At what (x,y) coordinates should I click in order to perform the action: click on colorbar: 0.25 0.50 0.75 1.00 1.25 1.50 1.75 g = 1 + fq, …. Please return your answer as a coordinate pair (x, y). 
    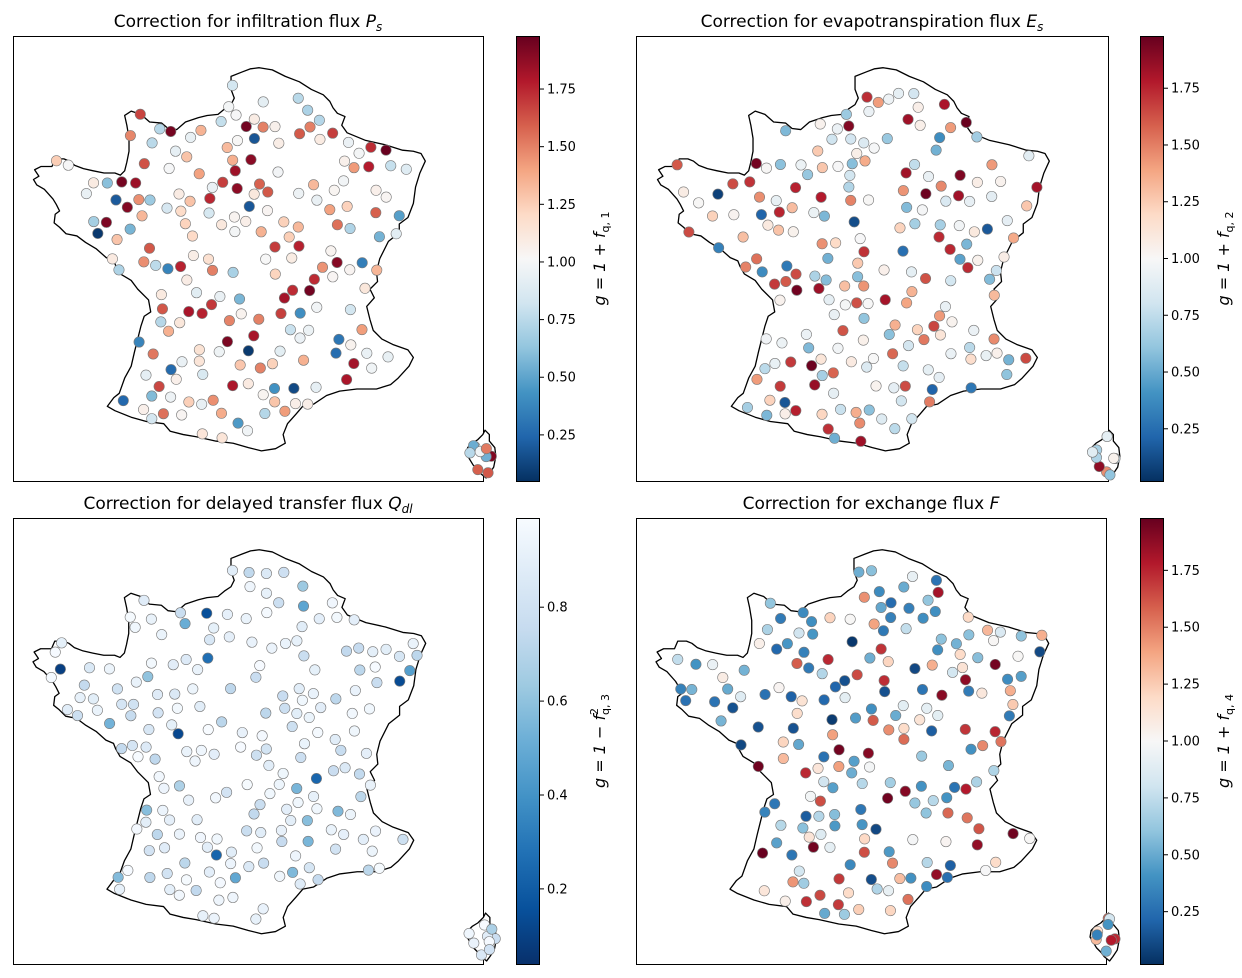
    Looking at the image, I should click on (564, 259).